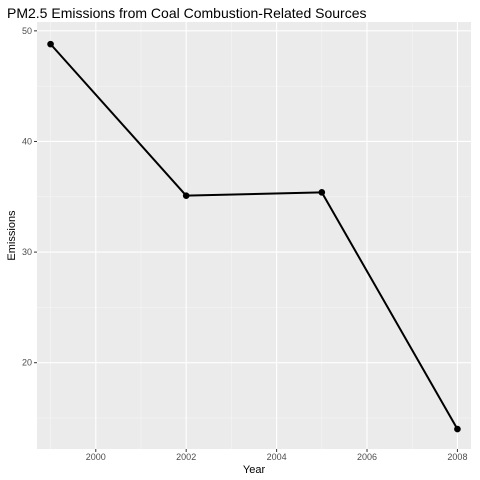  I want to click on y-tick-label: 30, so click(27, 252).